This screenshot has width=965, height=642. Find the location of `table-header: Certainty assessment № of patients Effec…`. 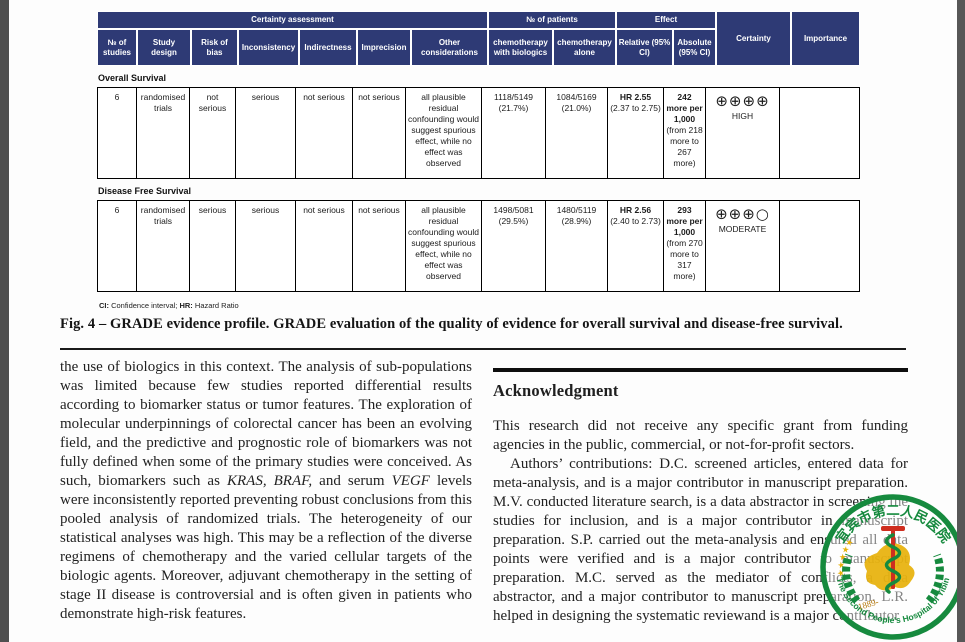

table-header: Certainty assessment № of patients Effec… is located at coordinates (478, 38).